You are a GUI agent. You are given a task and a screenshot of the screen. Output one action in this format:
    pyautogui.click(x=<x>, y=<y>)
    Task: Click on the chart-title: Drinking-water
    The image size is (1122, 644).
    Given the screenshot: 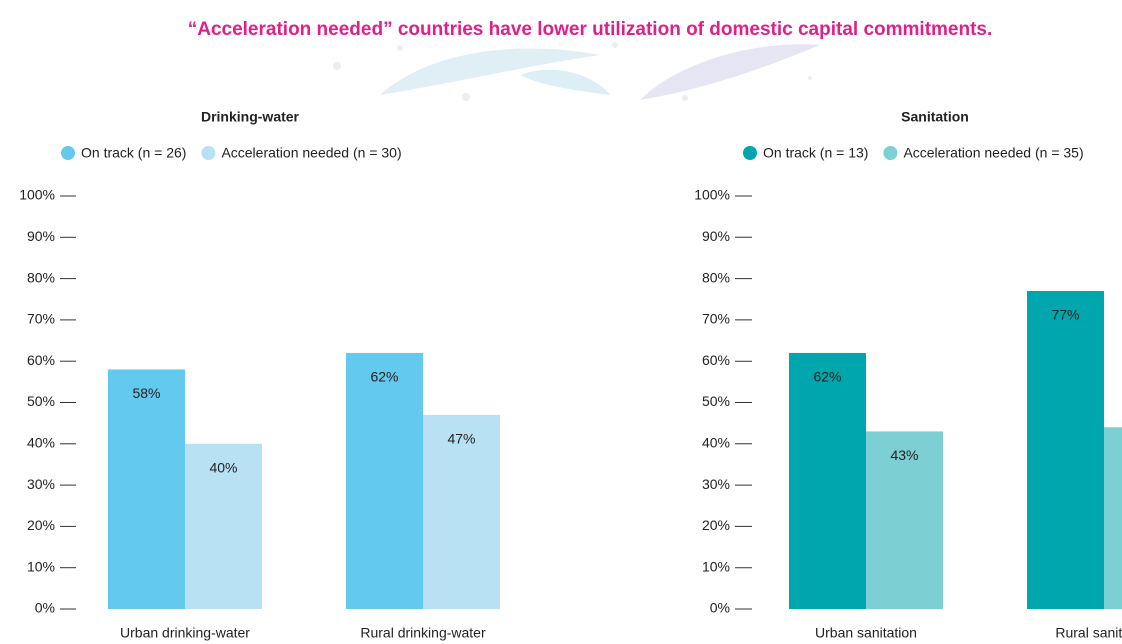 What is the action you would take?
    pyautogui.click(x=250, y=117)
    